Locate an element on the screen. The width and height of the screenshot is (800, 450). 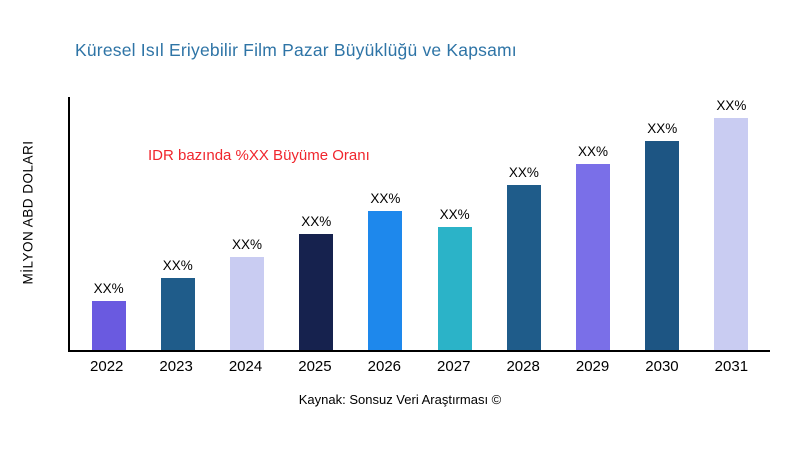
bar-2022 is located at coordinates (108, 325).